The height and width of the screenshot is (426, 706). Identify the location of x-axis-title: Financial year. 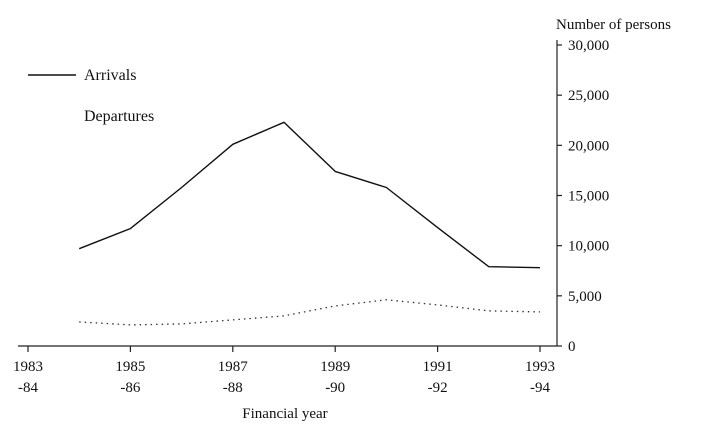
(284, 414).